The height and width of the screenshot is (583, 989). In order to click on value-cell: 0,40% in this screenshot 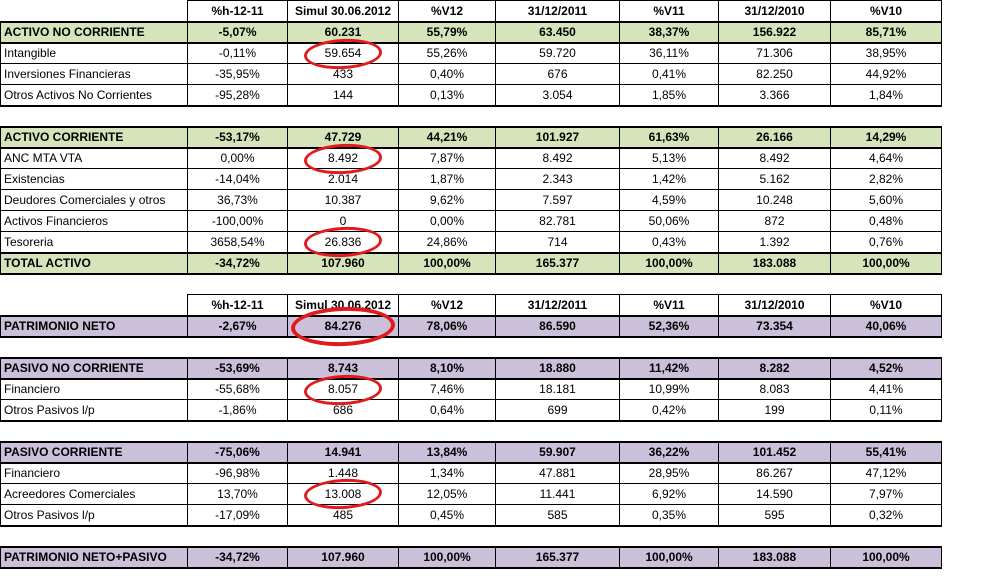, I will do `click(447, 74)`.